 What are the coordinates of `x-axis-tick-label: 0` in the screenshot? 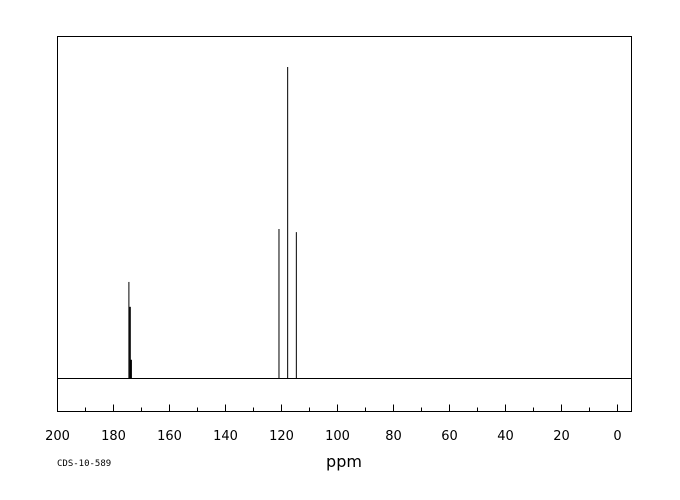 It's located at (617, 436).